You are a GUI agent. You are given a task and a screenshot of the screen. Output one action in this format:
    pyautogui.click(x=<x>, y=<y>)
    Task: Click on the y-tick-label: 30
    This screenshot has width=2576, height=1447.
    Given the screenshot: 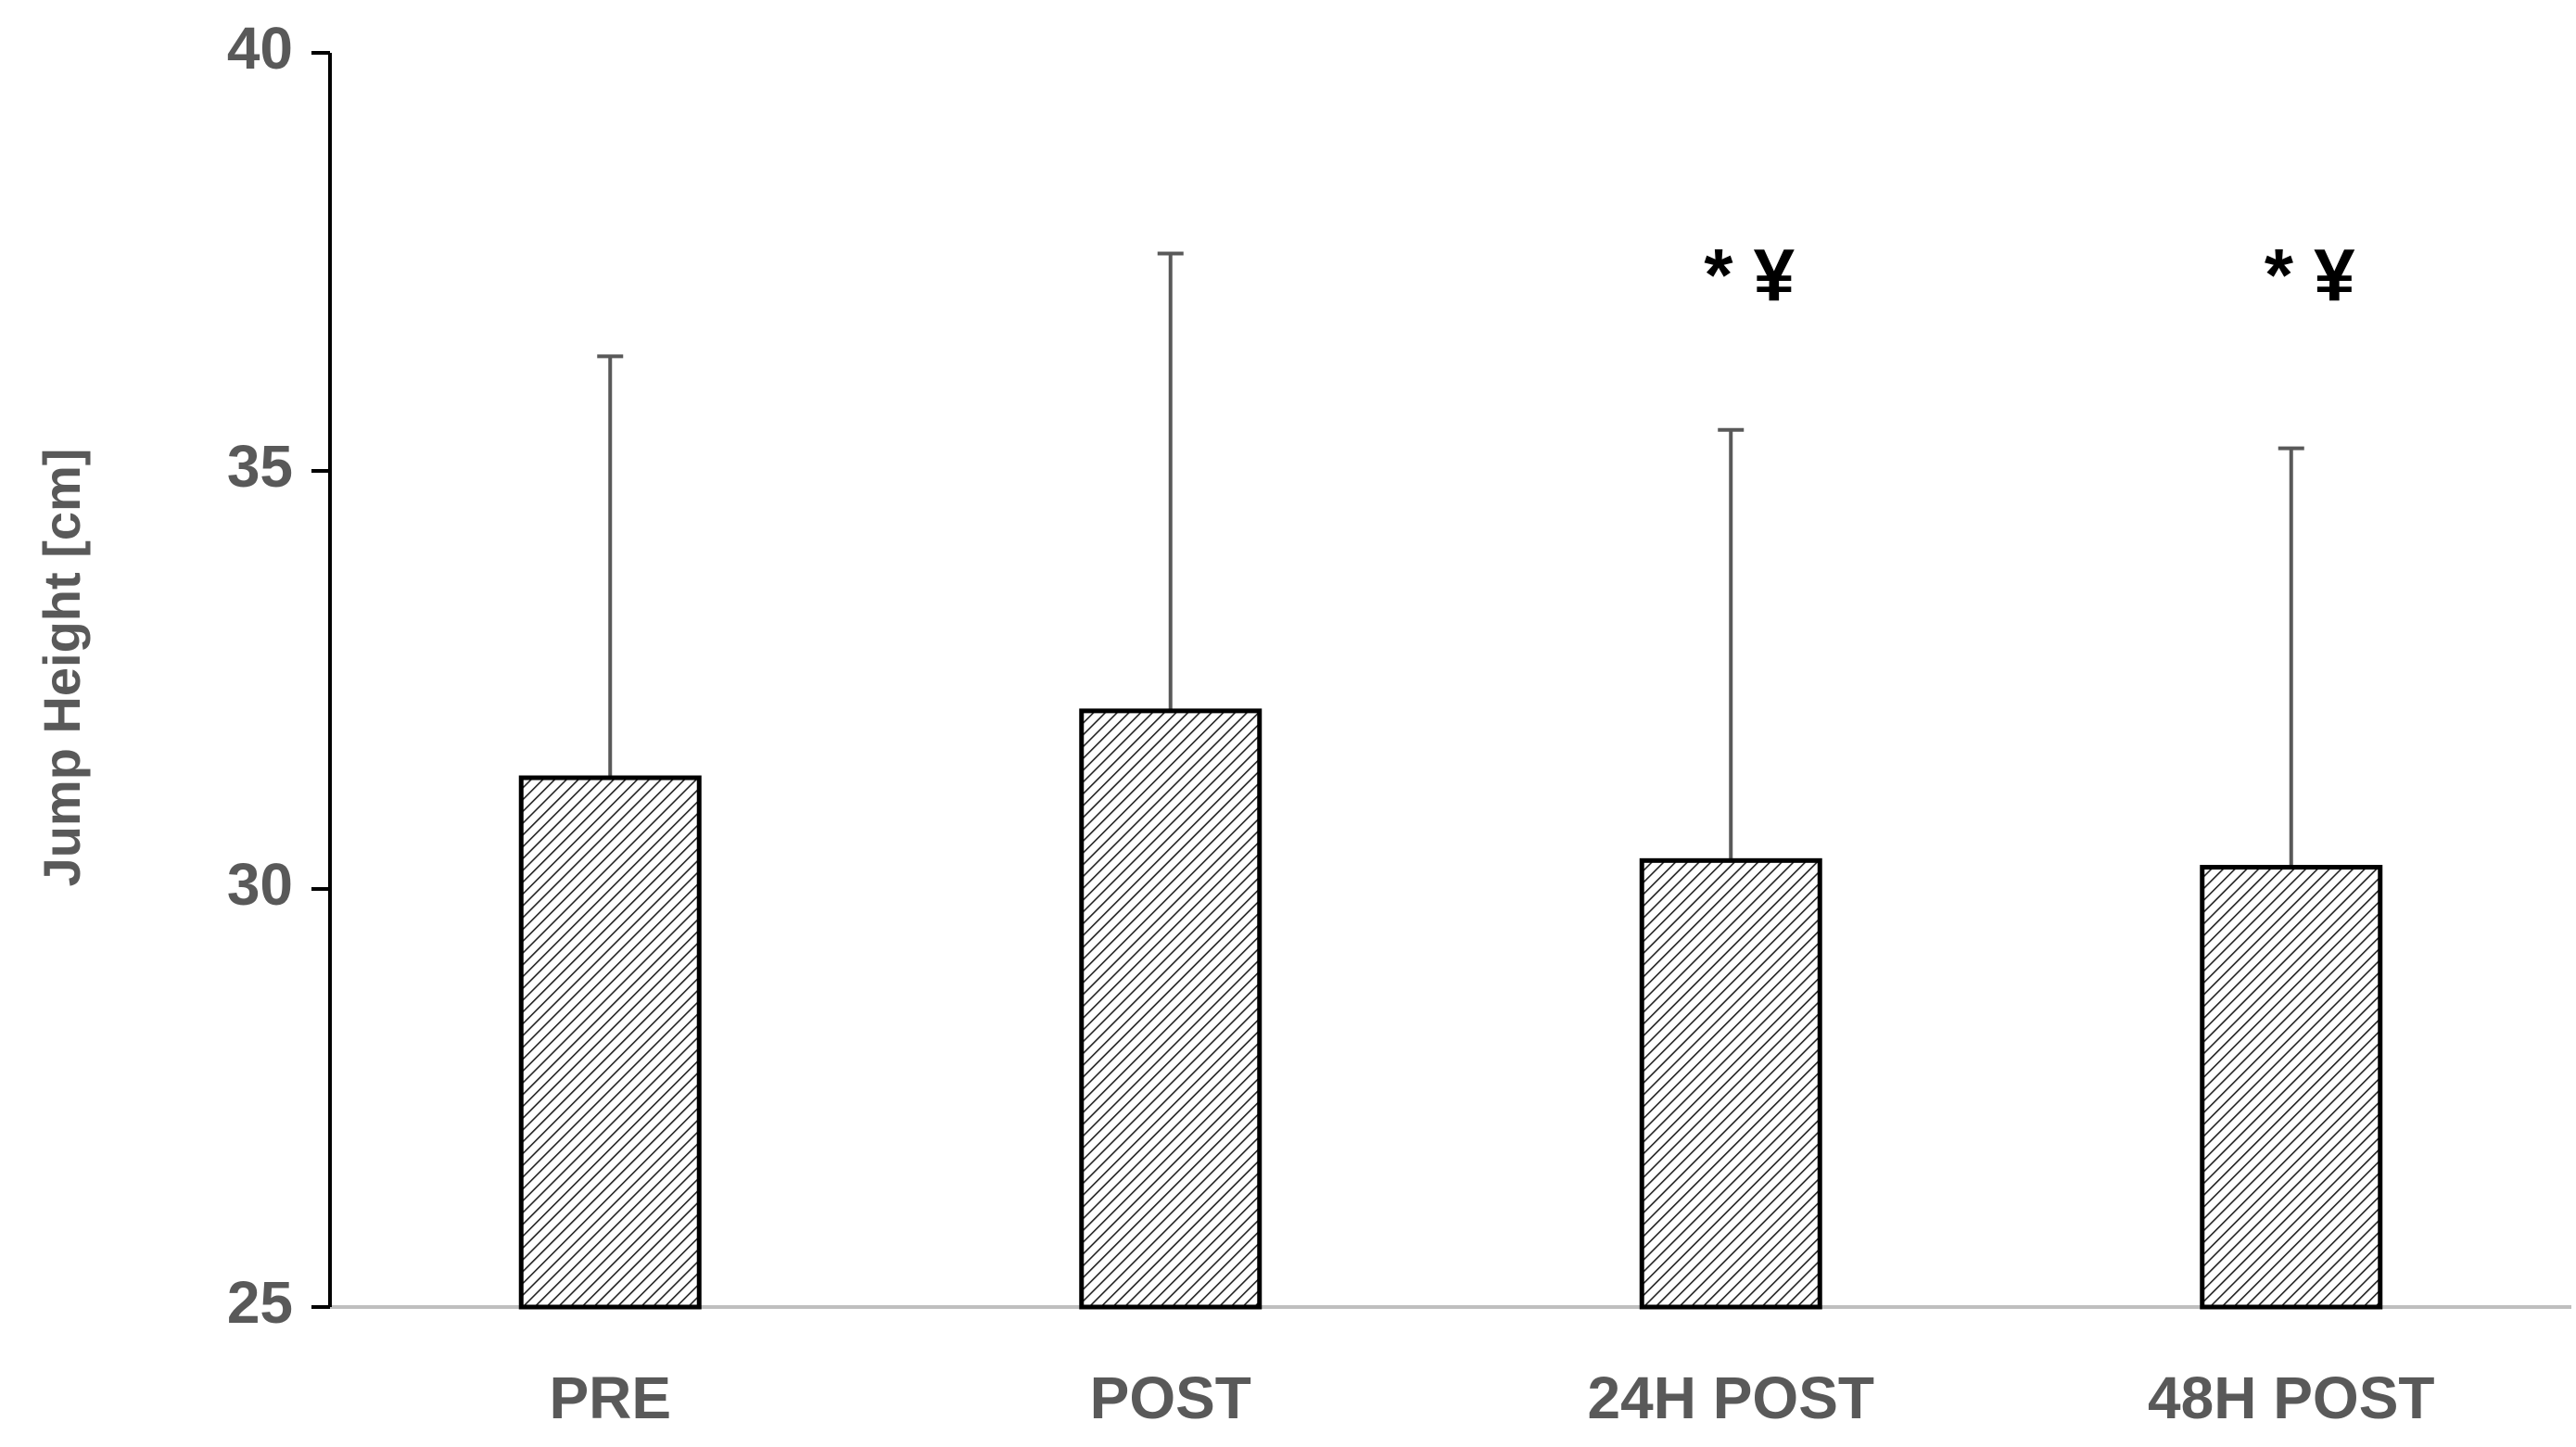 What is the action you would take?
    pyautogui.click(x=260, y=884)
    